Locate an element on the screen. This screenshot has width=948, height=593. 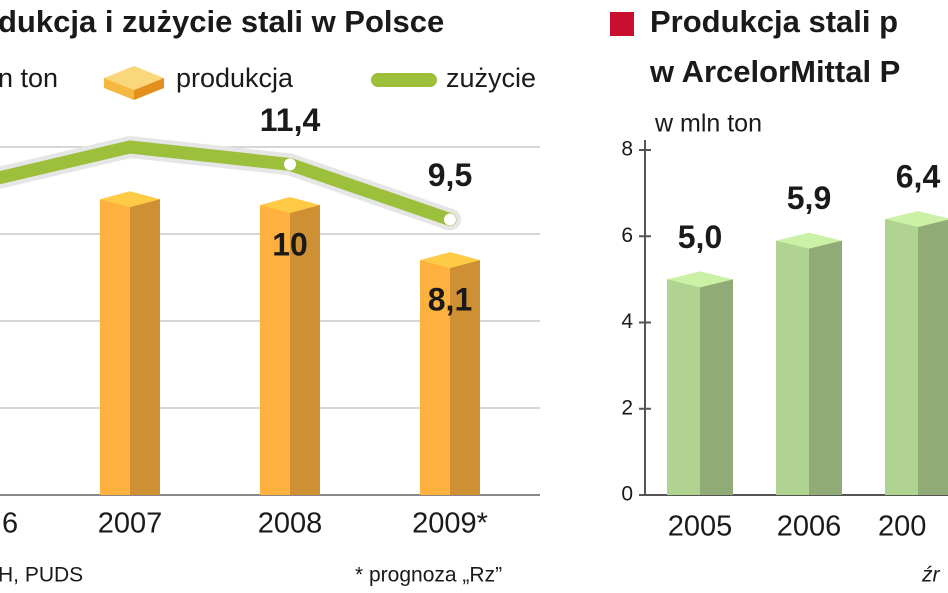
y-tick-label: 2 is located at coordinates (627, 407).